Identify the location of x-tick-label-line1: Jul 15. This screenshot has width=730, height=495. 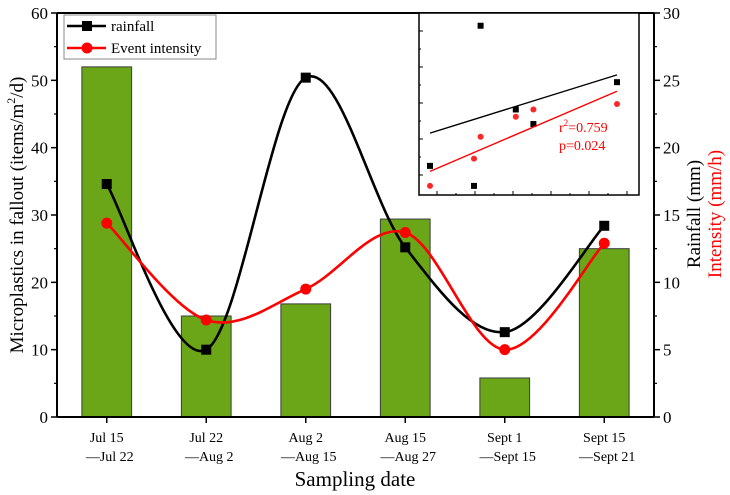
(107, 438).